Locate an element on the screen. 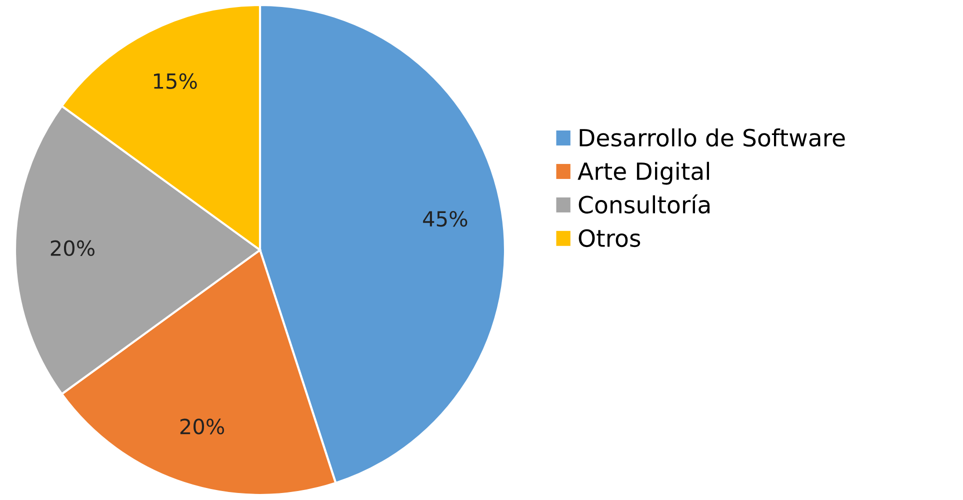 The image size is (963, 500). legend-label: Consultoría is located at coordinates (644, 204).